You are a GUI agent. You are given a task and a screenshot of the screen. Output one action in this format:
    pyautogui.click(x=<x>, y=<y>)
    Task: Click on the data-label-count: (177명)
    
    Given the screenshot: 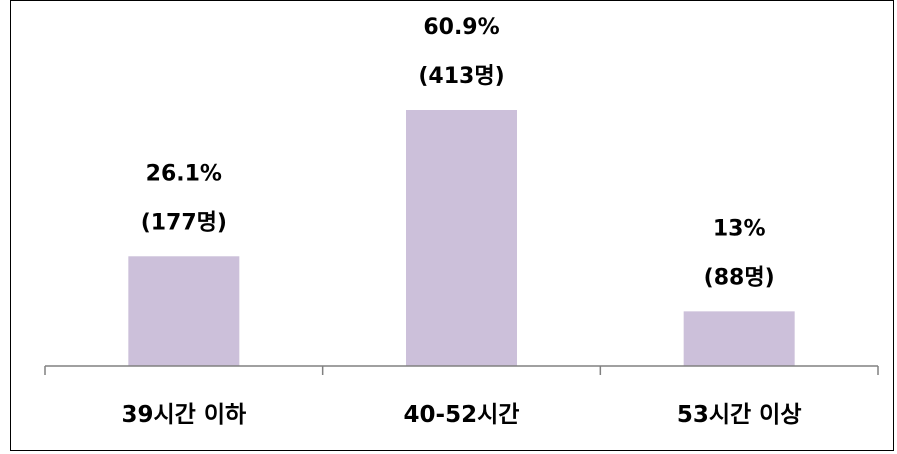 What is the action you would take?
    pyautogui.click(x=184, y=222)
    